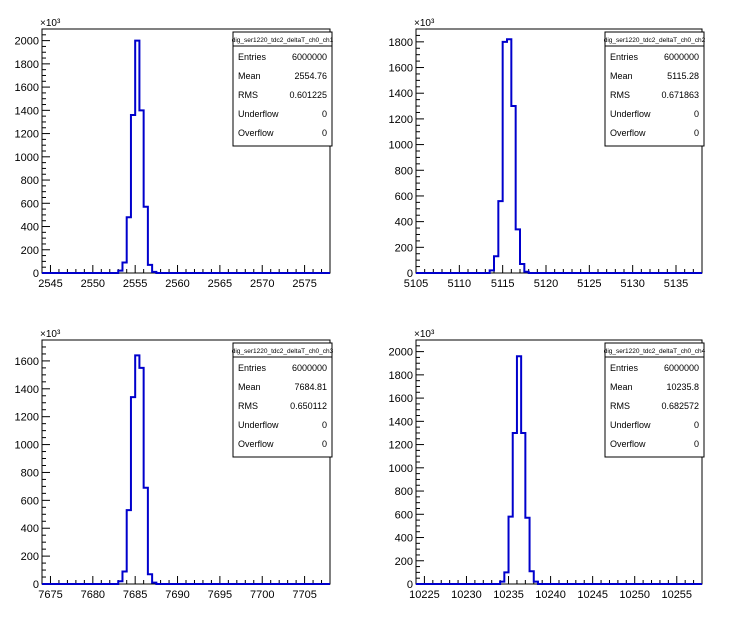 This screenshot has height=622, width=746. I want to click on x-tick-label: 2550, so click(93, 284).